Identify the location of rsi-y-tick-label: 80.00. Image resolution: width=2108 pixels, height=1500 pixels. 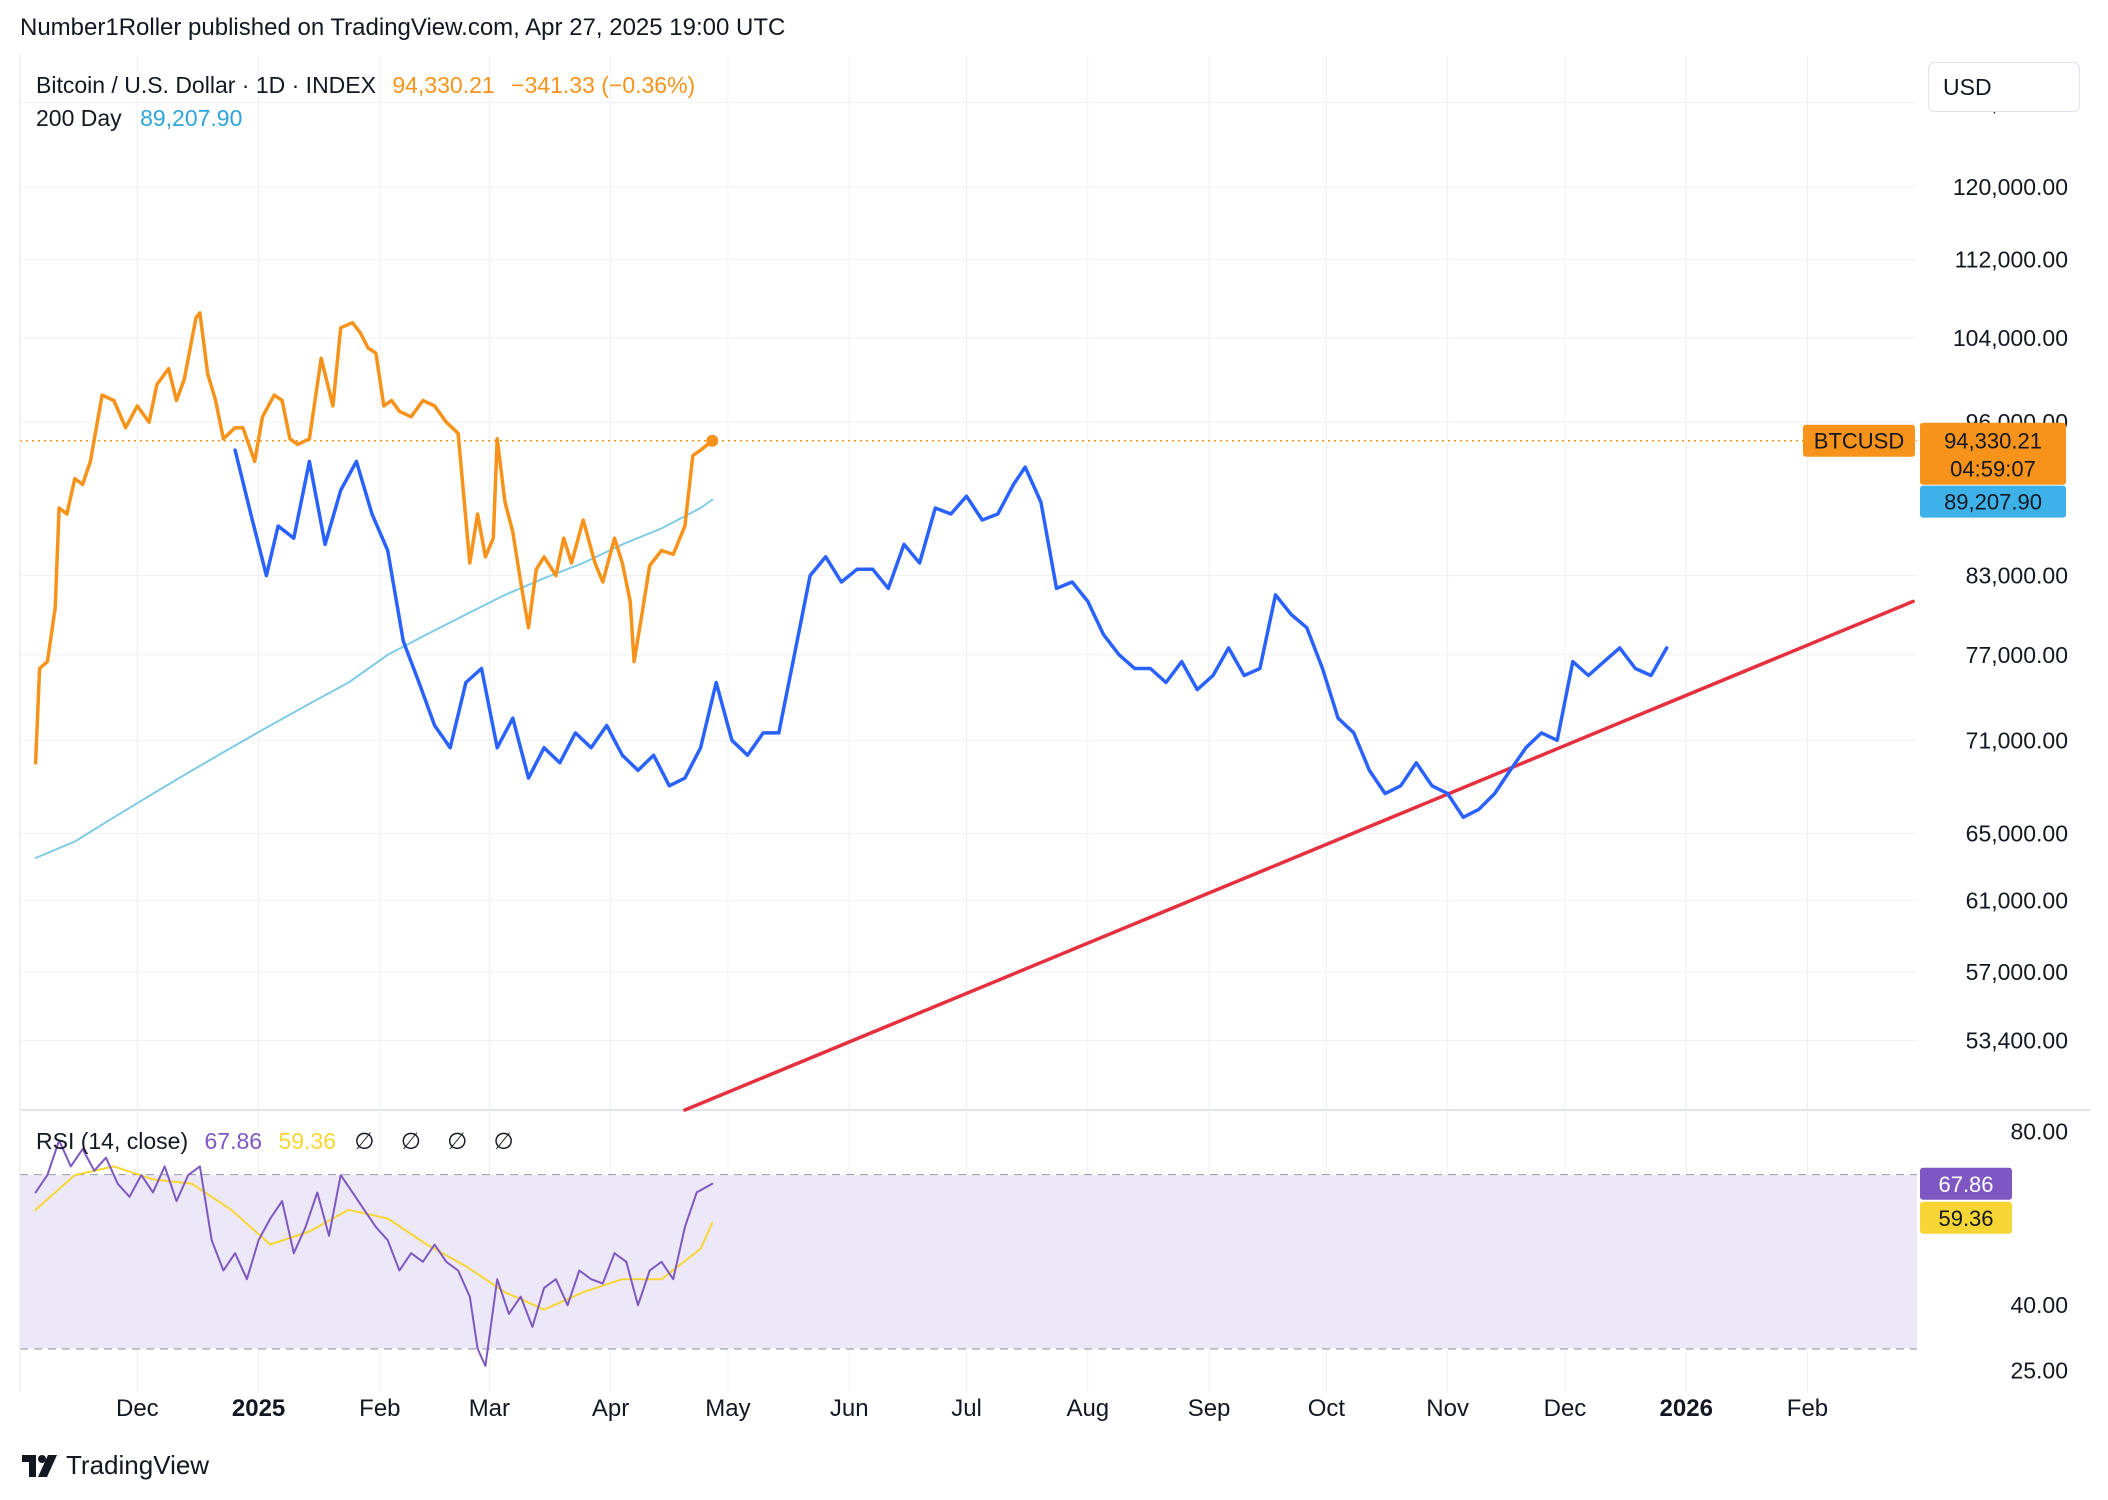
(2039, 1132).